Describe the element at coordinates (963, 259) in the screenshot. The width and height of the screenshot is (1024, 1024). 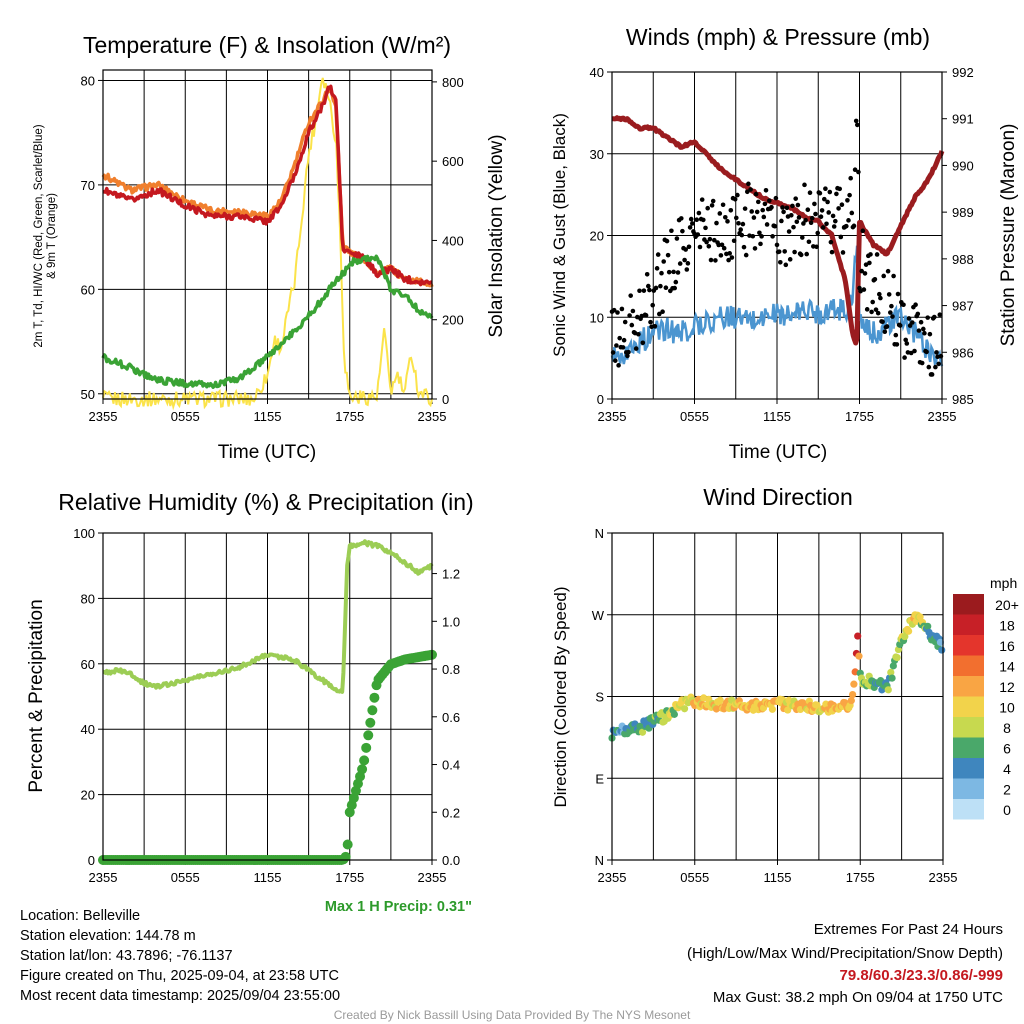
I see `wind-y2tick-label: 988` at that location.